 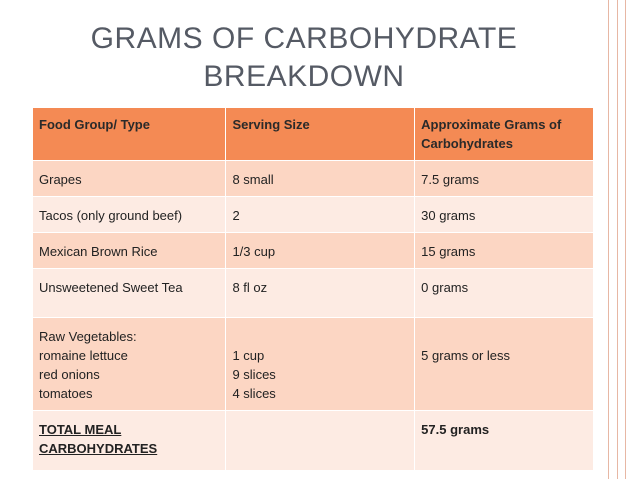 What do you see at coordinates (504, 250) in the screenshot?
I see `cell-grams: 15 grams` at bounding box center [504, 250].